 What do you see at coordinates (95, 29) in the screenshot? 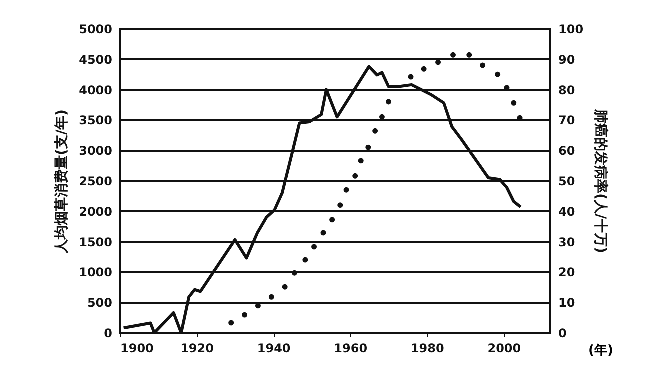
I see `y-tick-label: 5000` at bounding box center [95, 29].